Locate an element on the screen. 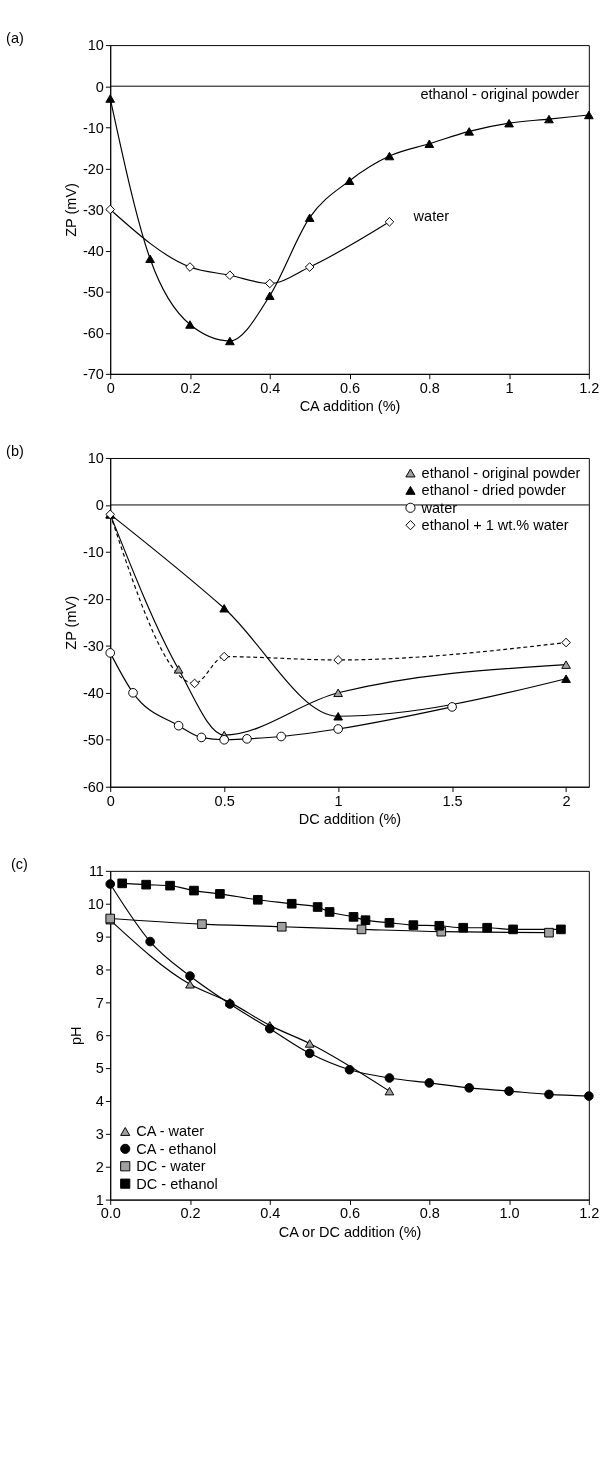 Image resolution: width=614 pixels, height=1478 pixels. x-axis-title: CA addition (%) is located at coordinates (350, 406).